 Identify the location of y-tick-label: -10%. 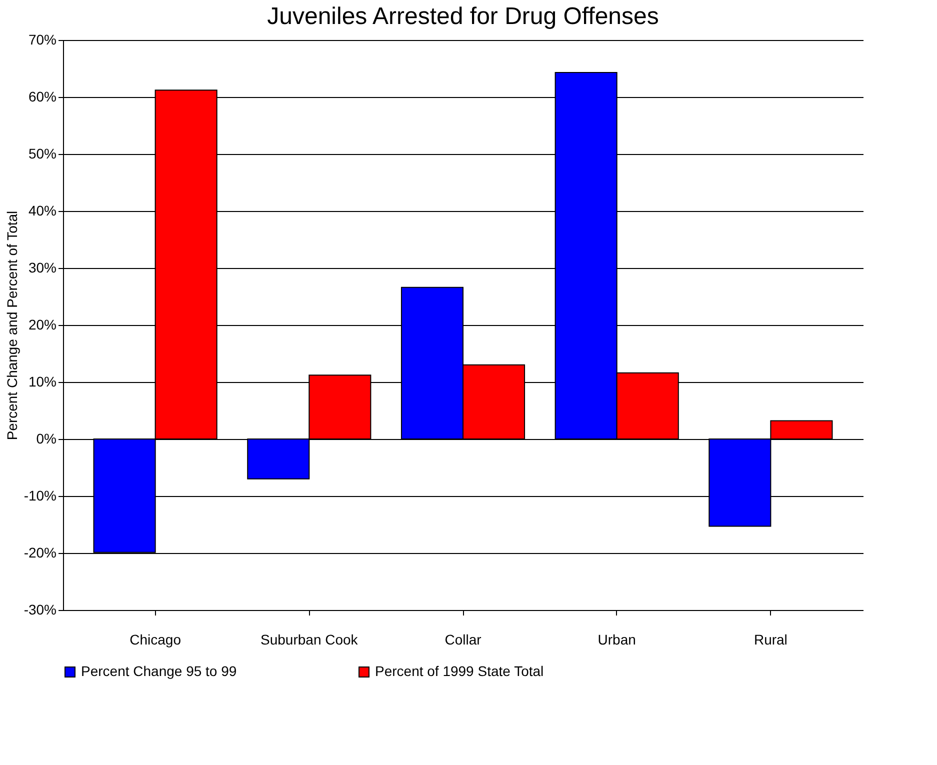
(40, 496).